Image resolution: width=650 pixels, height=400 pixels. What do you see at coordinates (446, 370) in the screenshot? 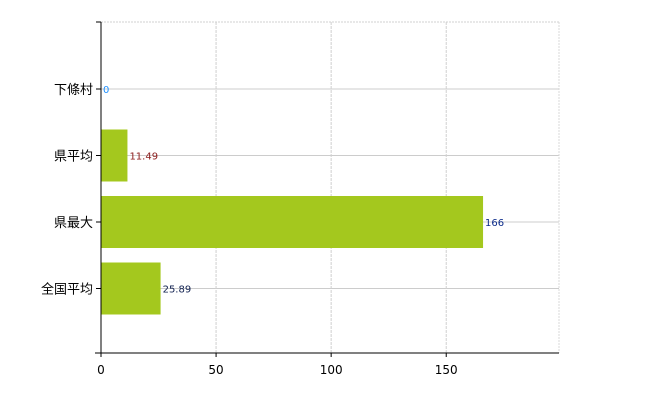
I see `x-tick-label: 150` at bounding box center [446, 370].